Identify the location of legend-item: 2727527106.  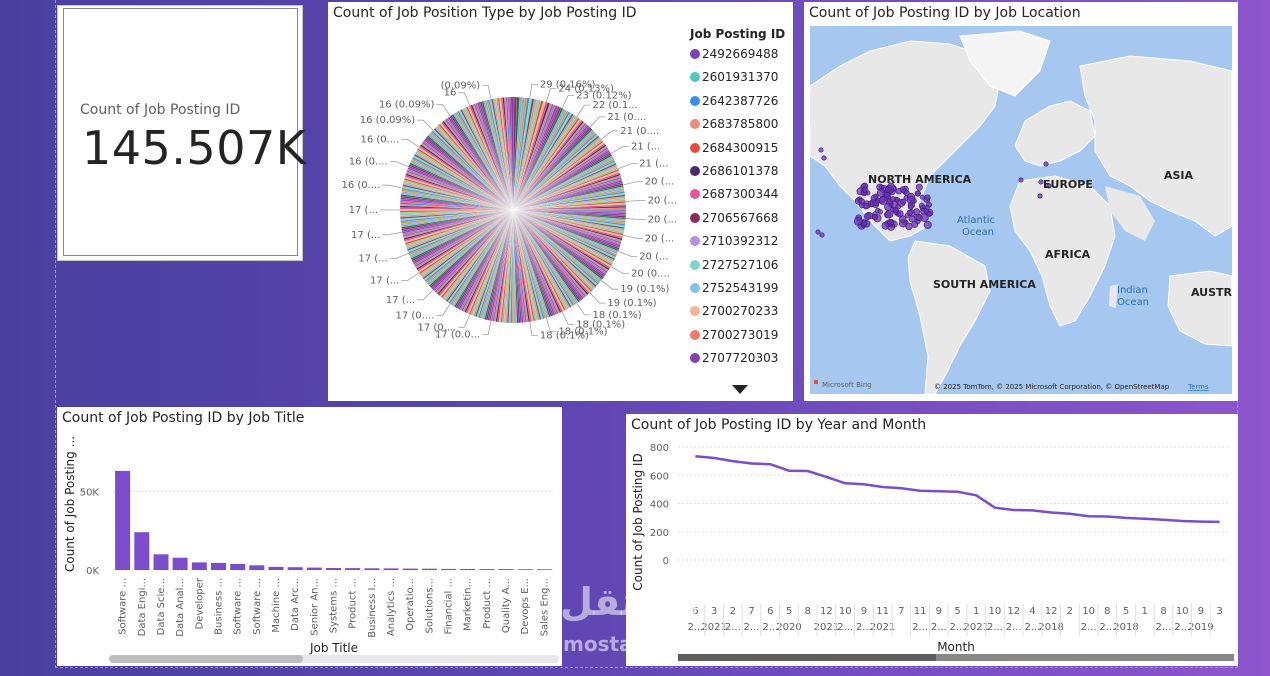
(734, 265).